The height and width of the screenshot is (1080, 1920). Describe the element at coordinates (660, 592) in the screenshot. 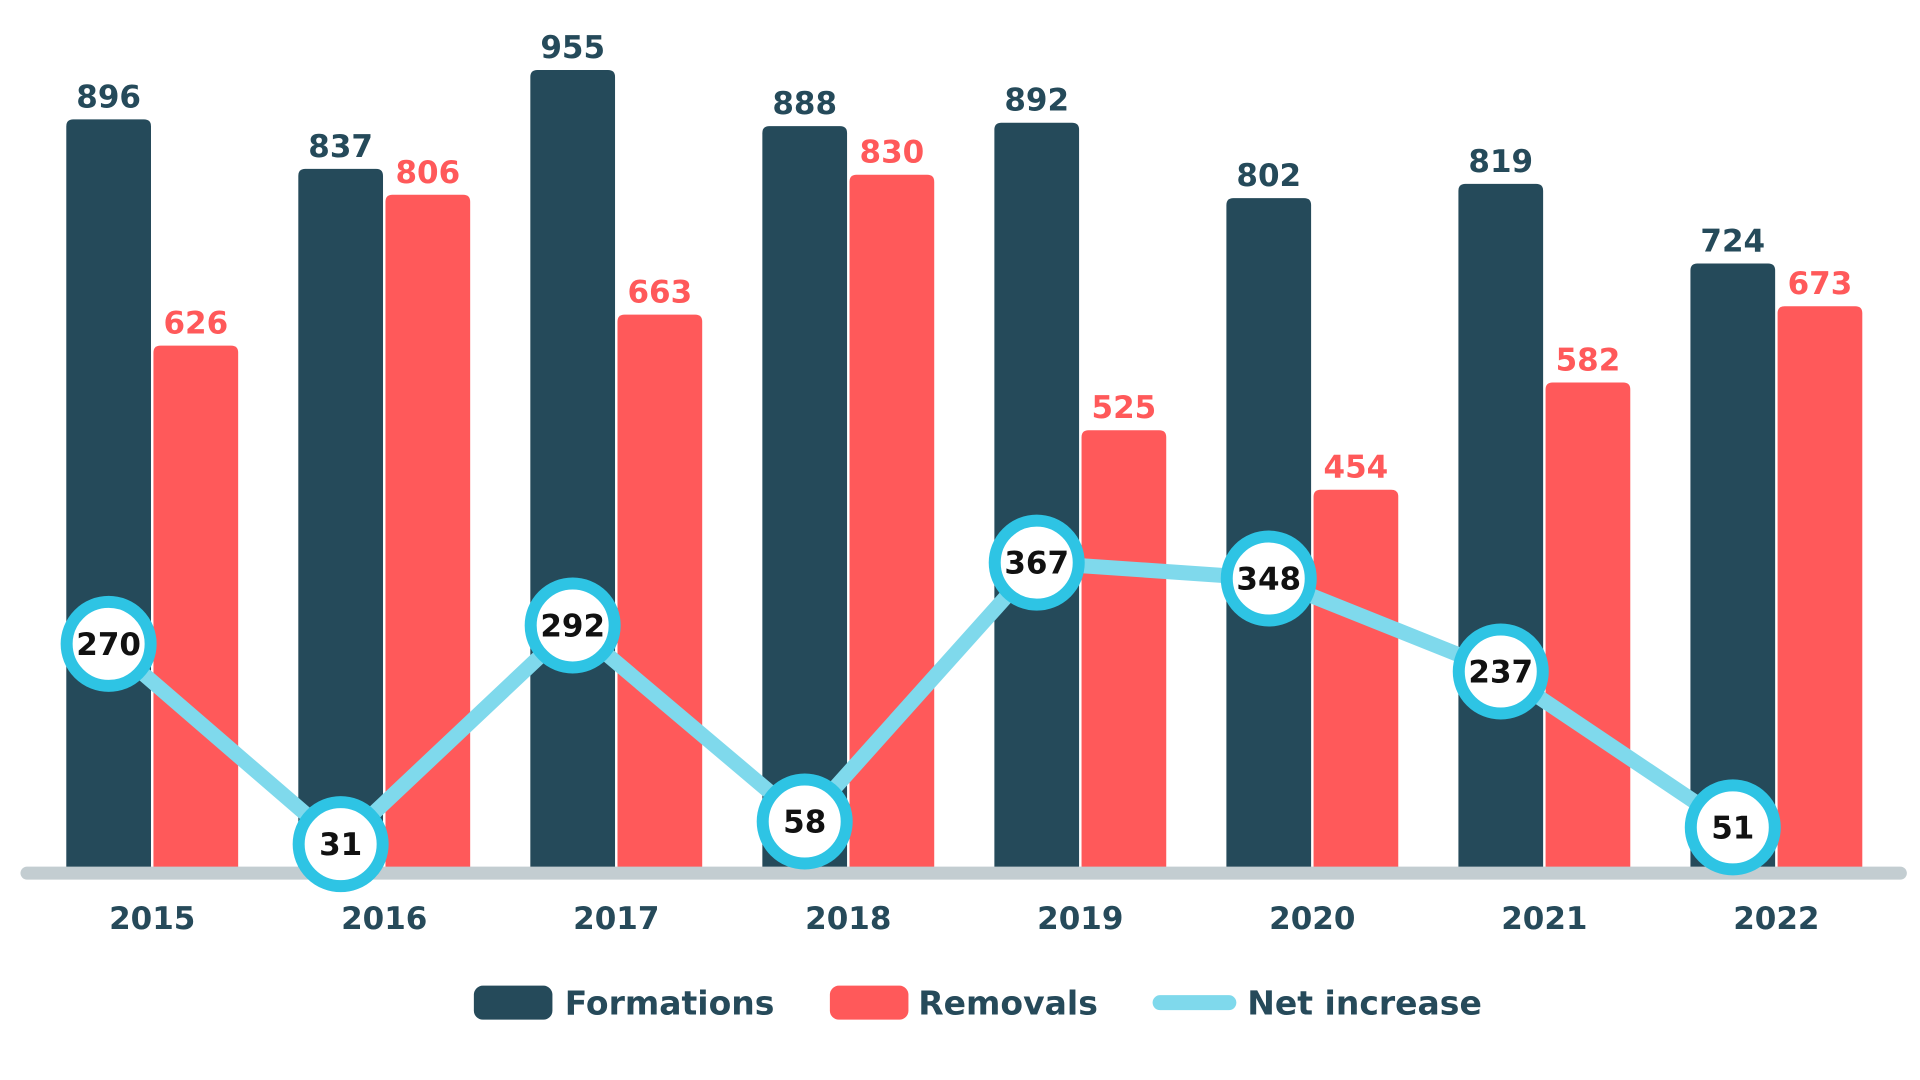

I see `bar-removals-2017` at that location.